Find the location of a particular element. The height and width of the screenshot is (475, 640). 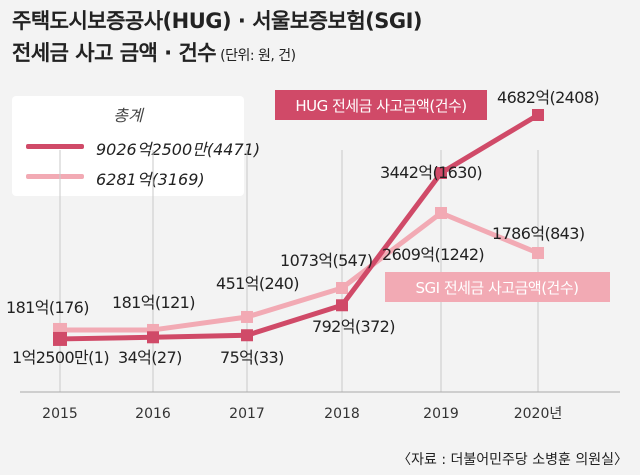

data-label-hug-2: 75억(33) is located at coordinates (252, 357).